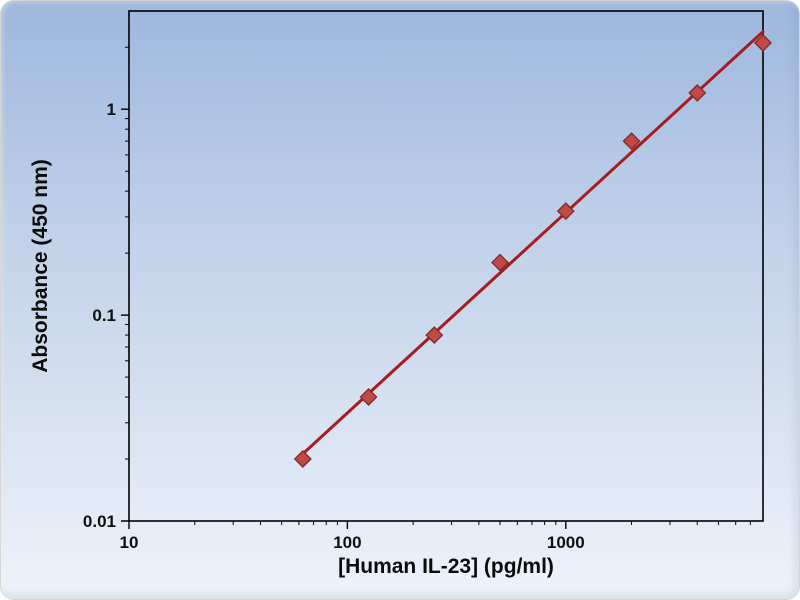 Image resolution: width=800 pixels, height=600 pixels. I want to click on y-tick-label: 0.1, so click(104, 315).